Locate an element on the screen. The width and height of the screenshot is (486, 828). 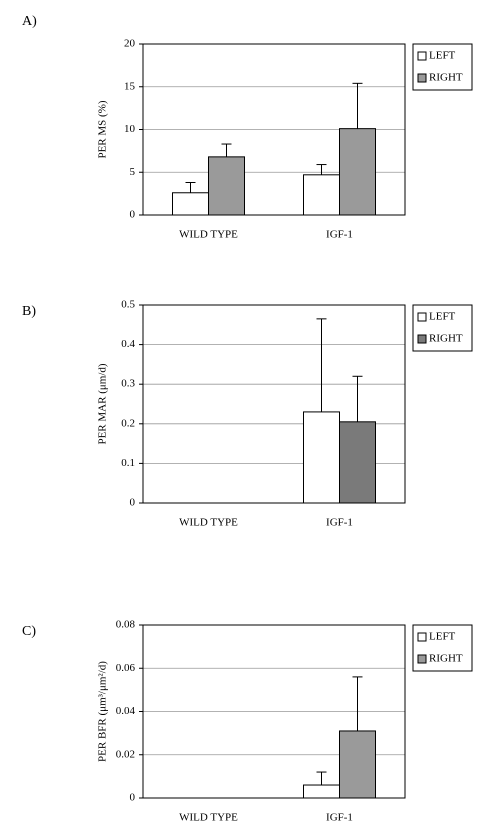
y-tick-label: 10 is located at coordinates (130, 129).